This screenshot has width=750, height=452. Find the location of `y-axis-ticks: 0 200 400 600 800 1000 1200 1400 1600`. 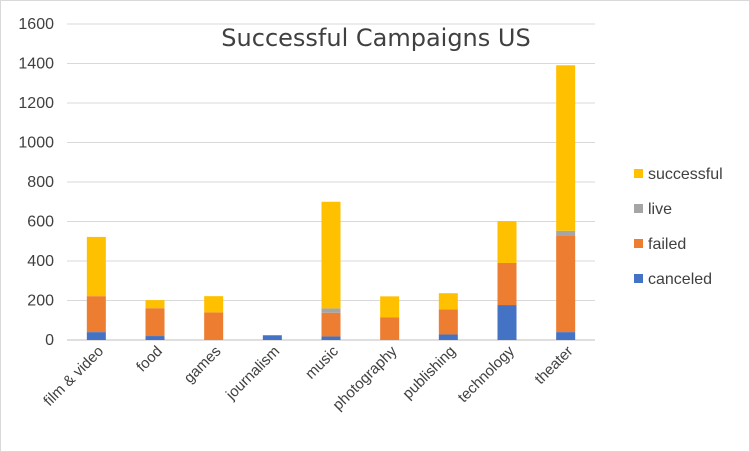

y-axis-ticks: 0 200 400 600 800 1000 1200 1400 1600 is located at coordinates (36, 182).